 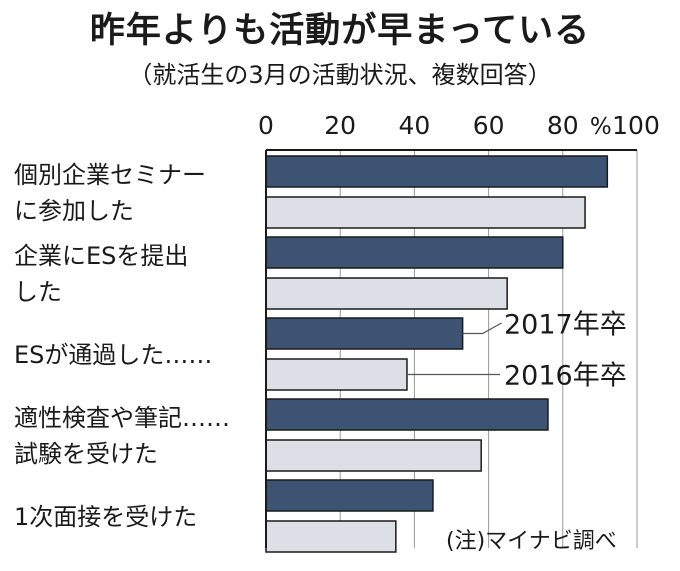 What do you see at coordinates (482, 328) in the screenshot?
I see `legend-leader-line` at bounding box center [482, 328].